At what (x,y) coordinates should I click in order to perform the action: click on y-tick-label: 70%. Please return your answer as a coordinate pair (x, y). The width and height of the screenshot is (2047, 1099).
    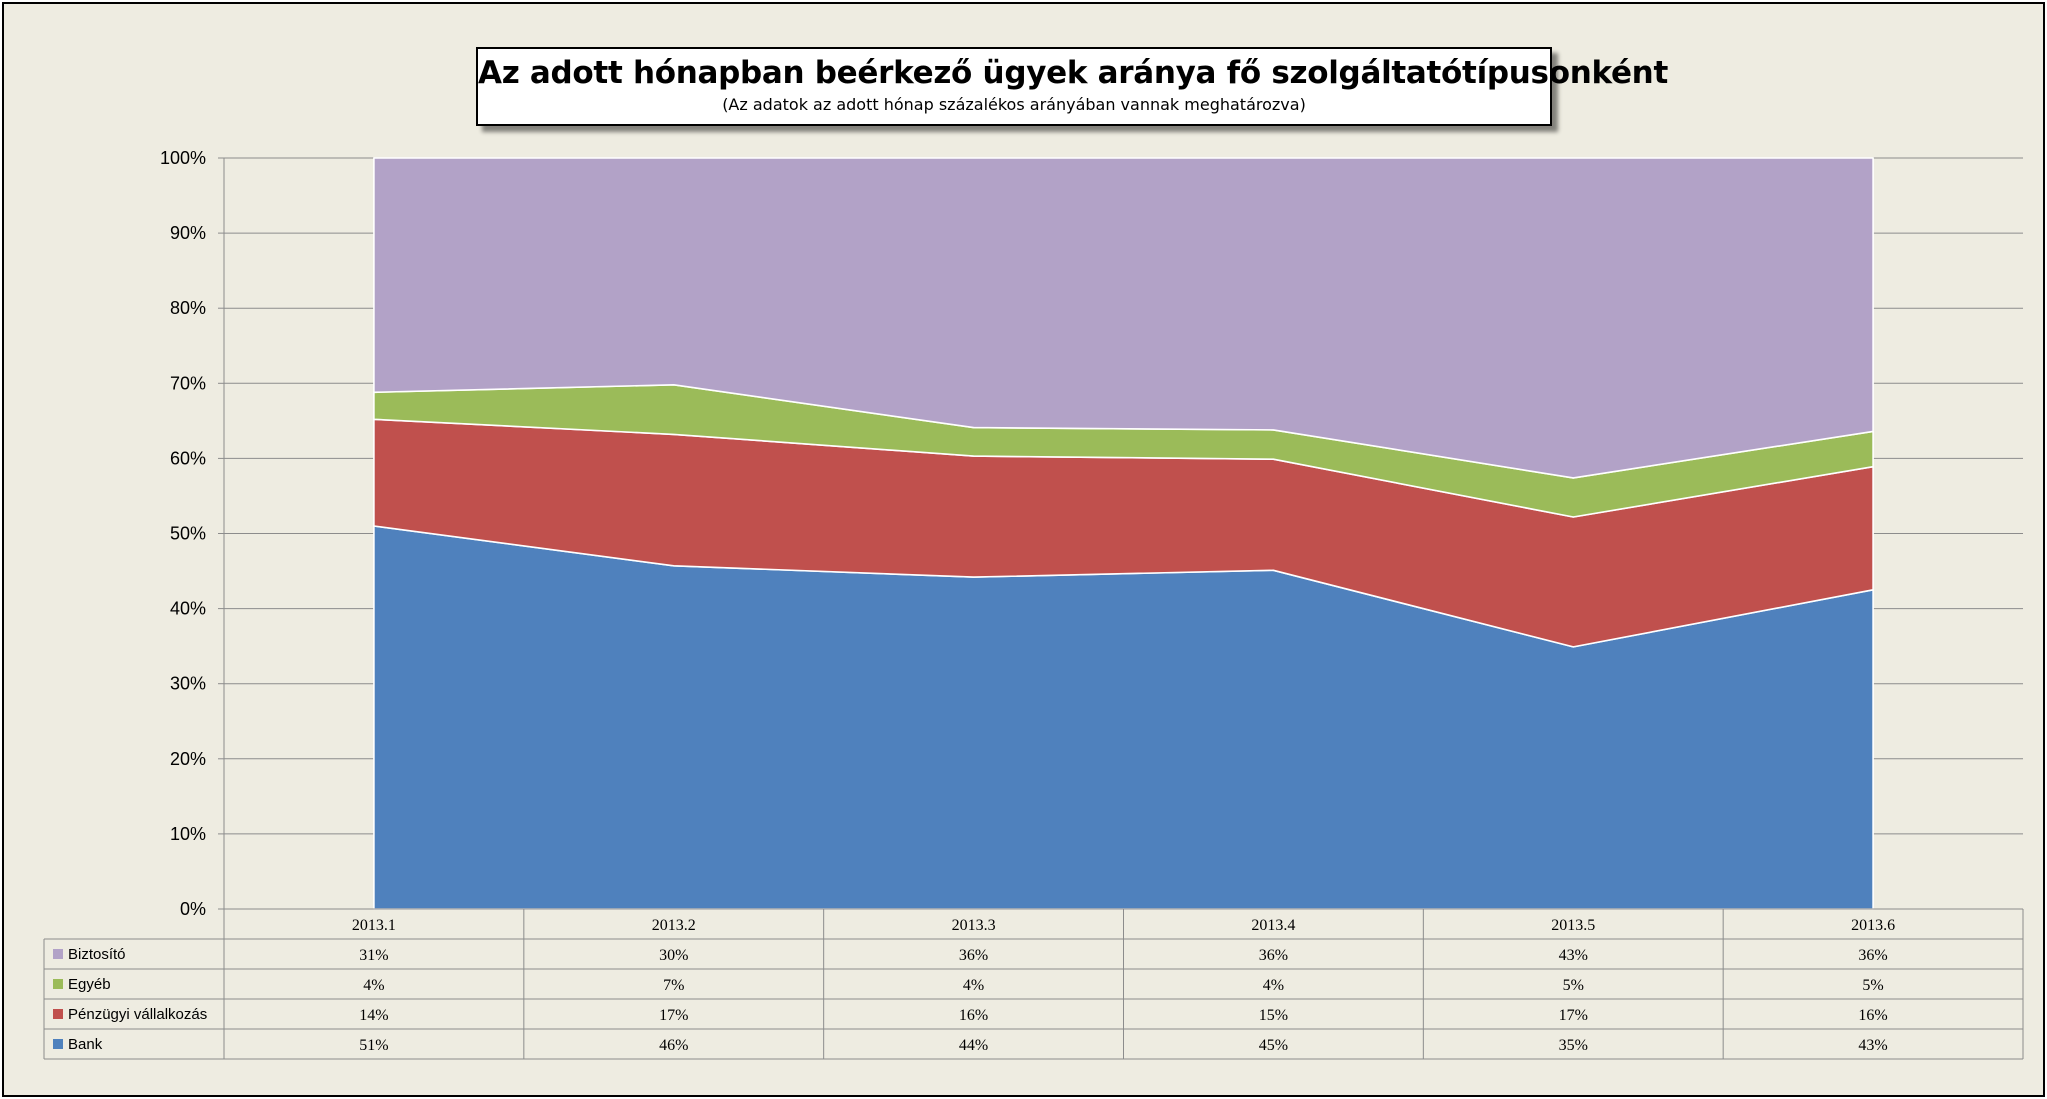
    Looking at the image, I should click on (188, 383).